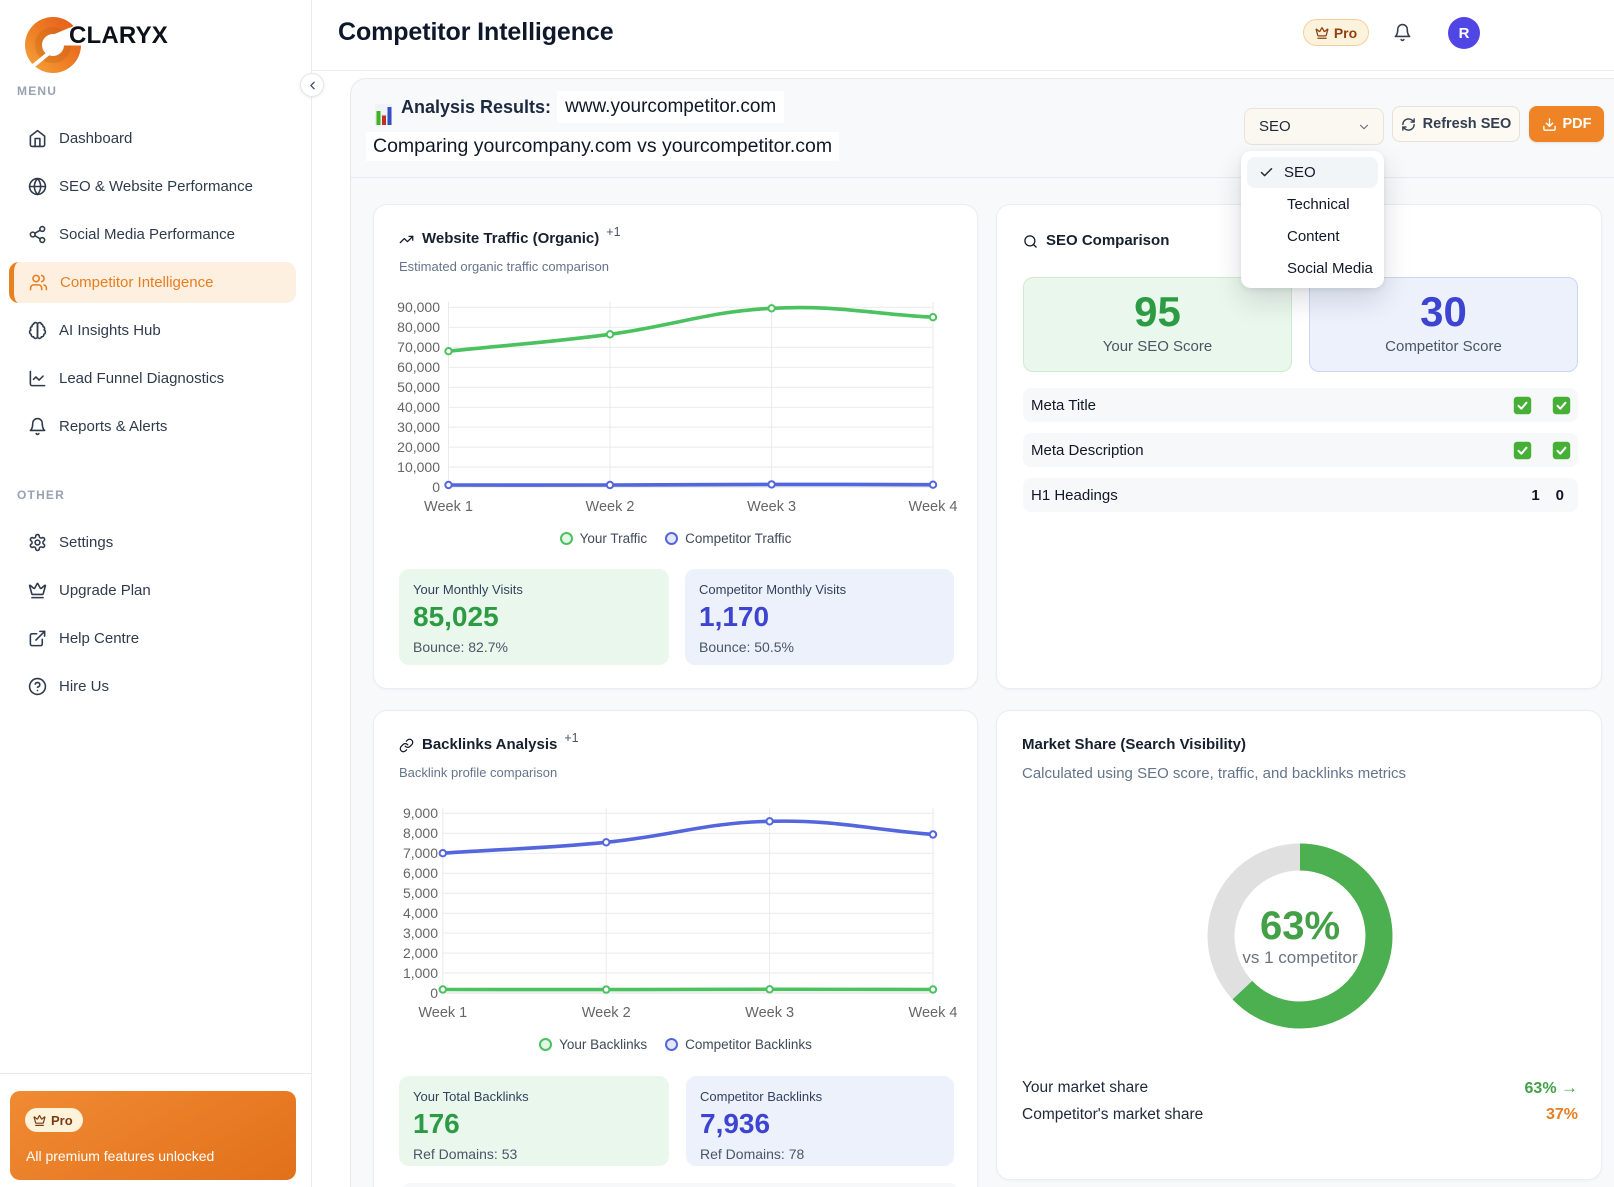 Image resolution: width=1614 pixels, height=1187 pixels. What do you see at coordinates (418, 427) in the screenshot?
I see `svg-text: 30,000` at bounding box center [418, 427].